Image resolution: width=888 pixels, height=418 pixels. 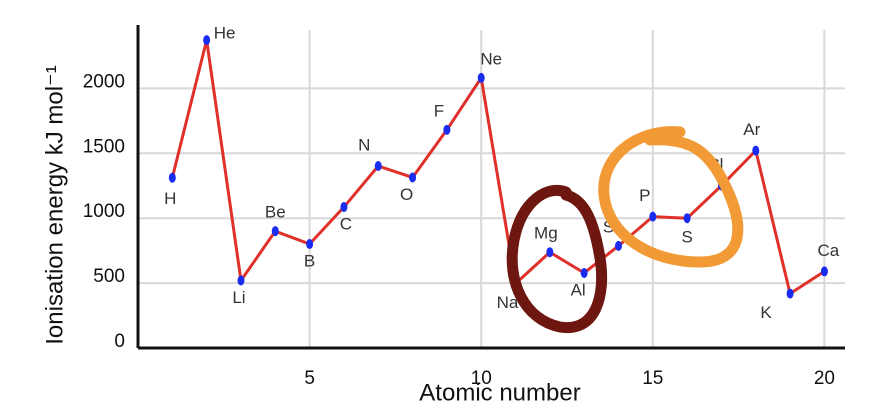 What do you see at coordinates (652, 378) in the screenshot?
I see `x-tick-label: 15` at bounding box center [652, 378].